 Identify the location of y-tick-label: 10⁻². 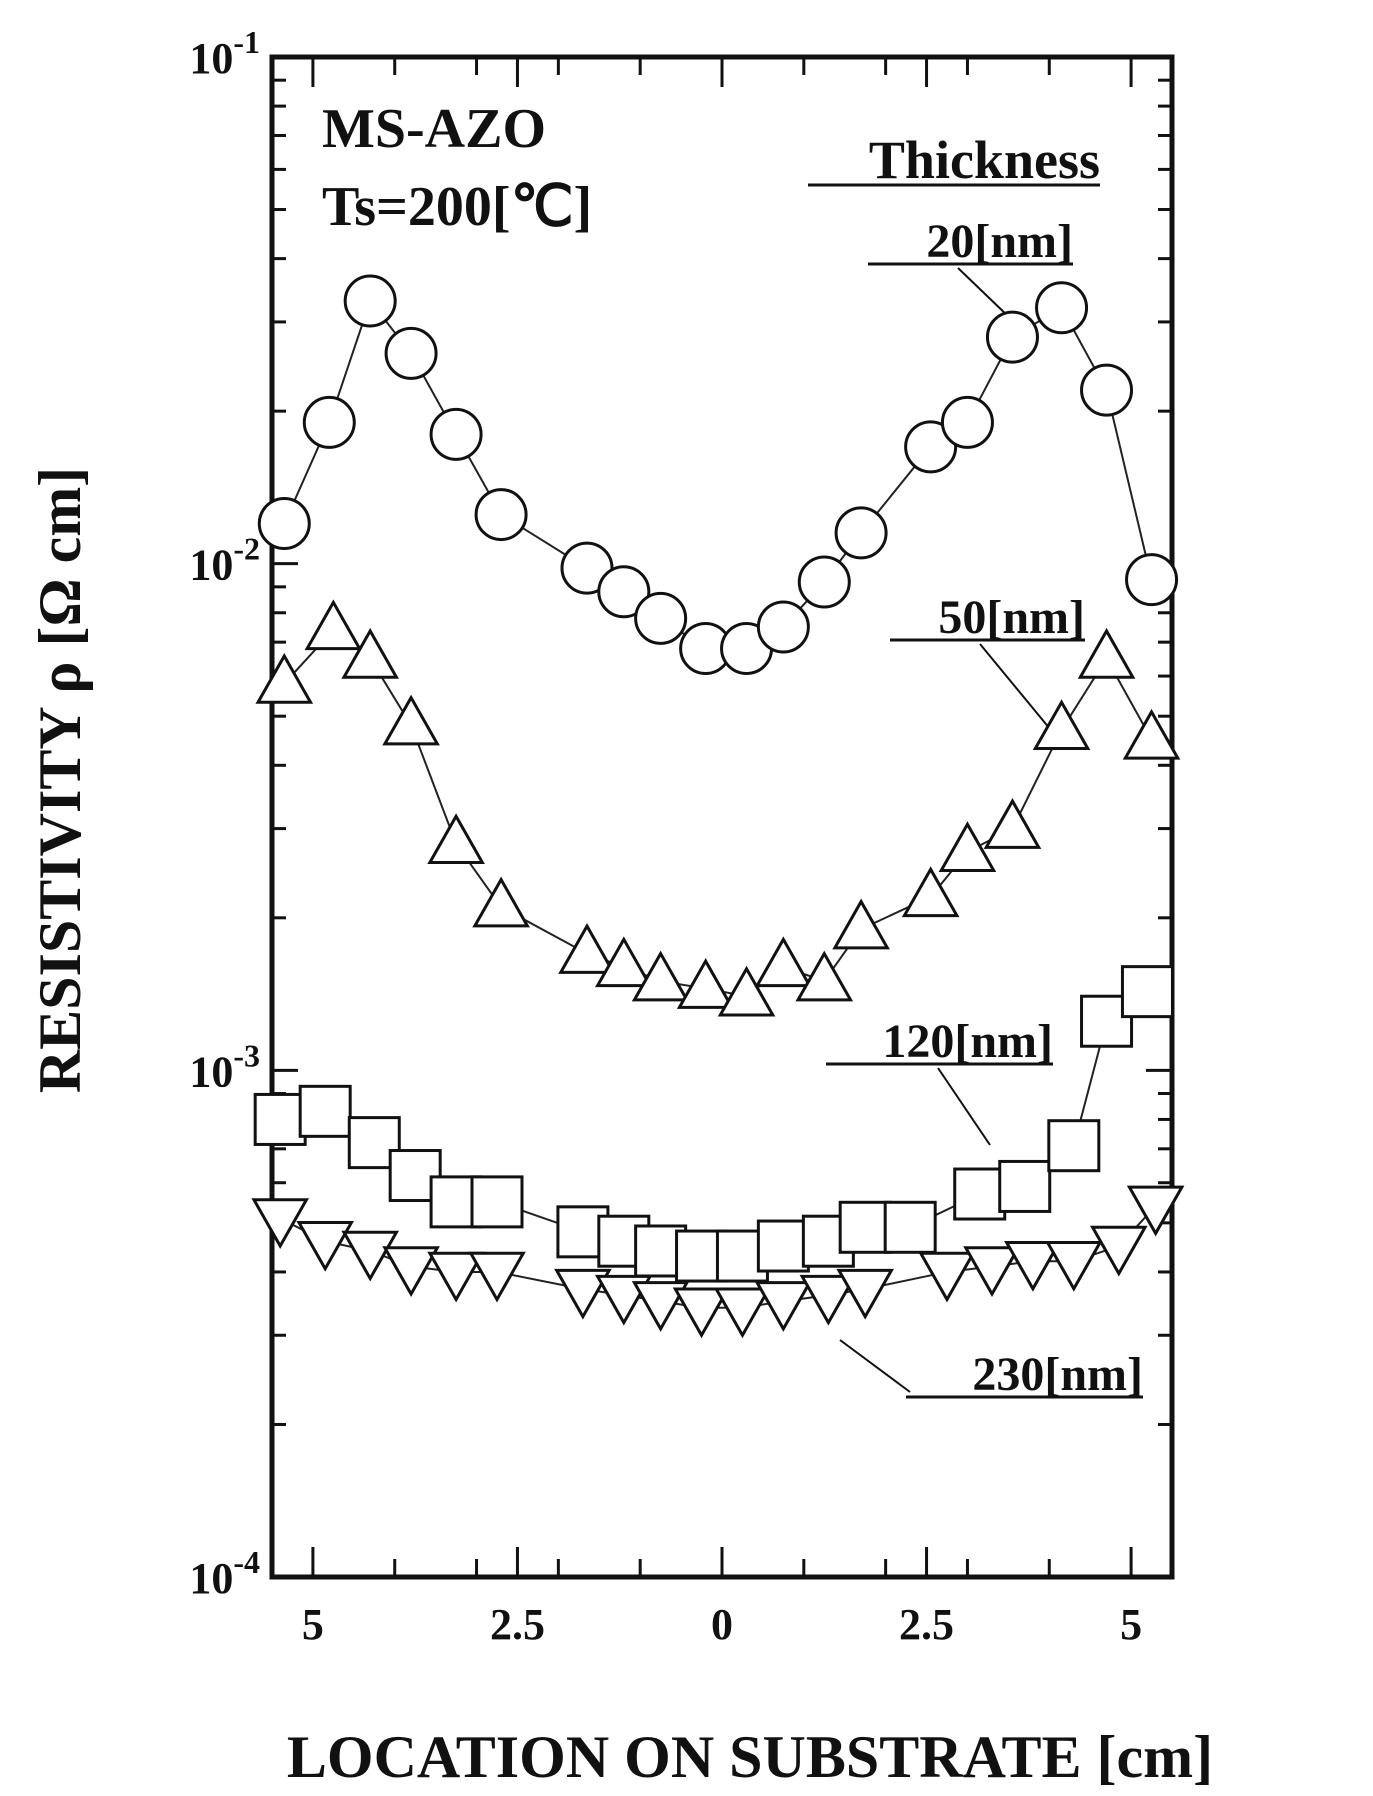
(224, 560).